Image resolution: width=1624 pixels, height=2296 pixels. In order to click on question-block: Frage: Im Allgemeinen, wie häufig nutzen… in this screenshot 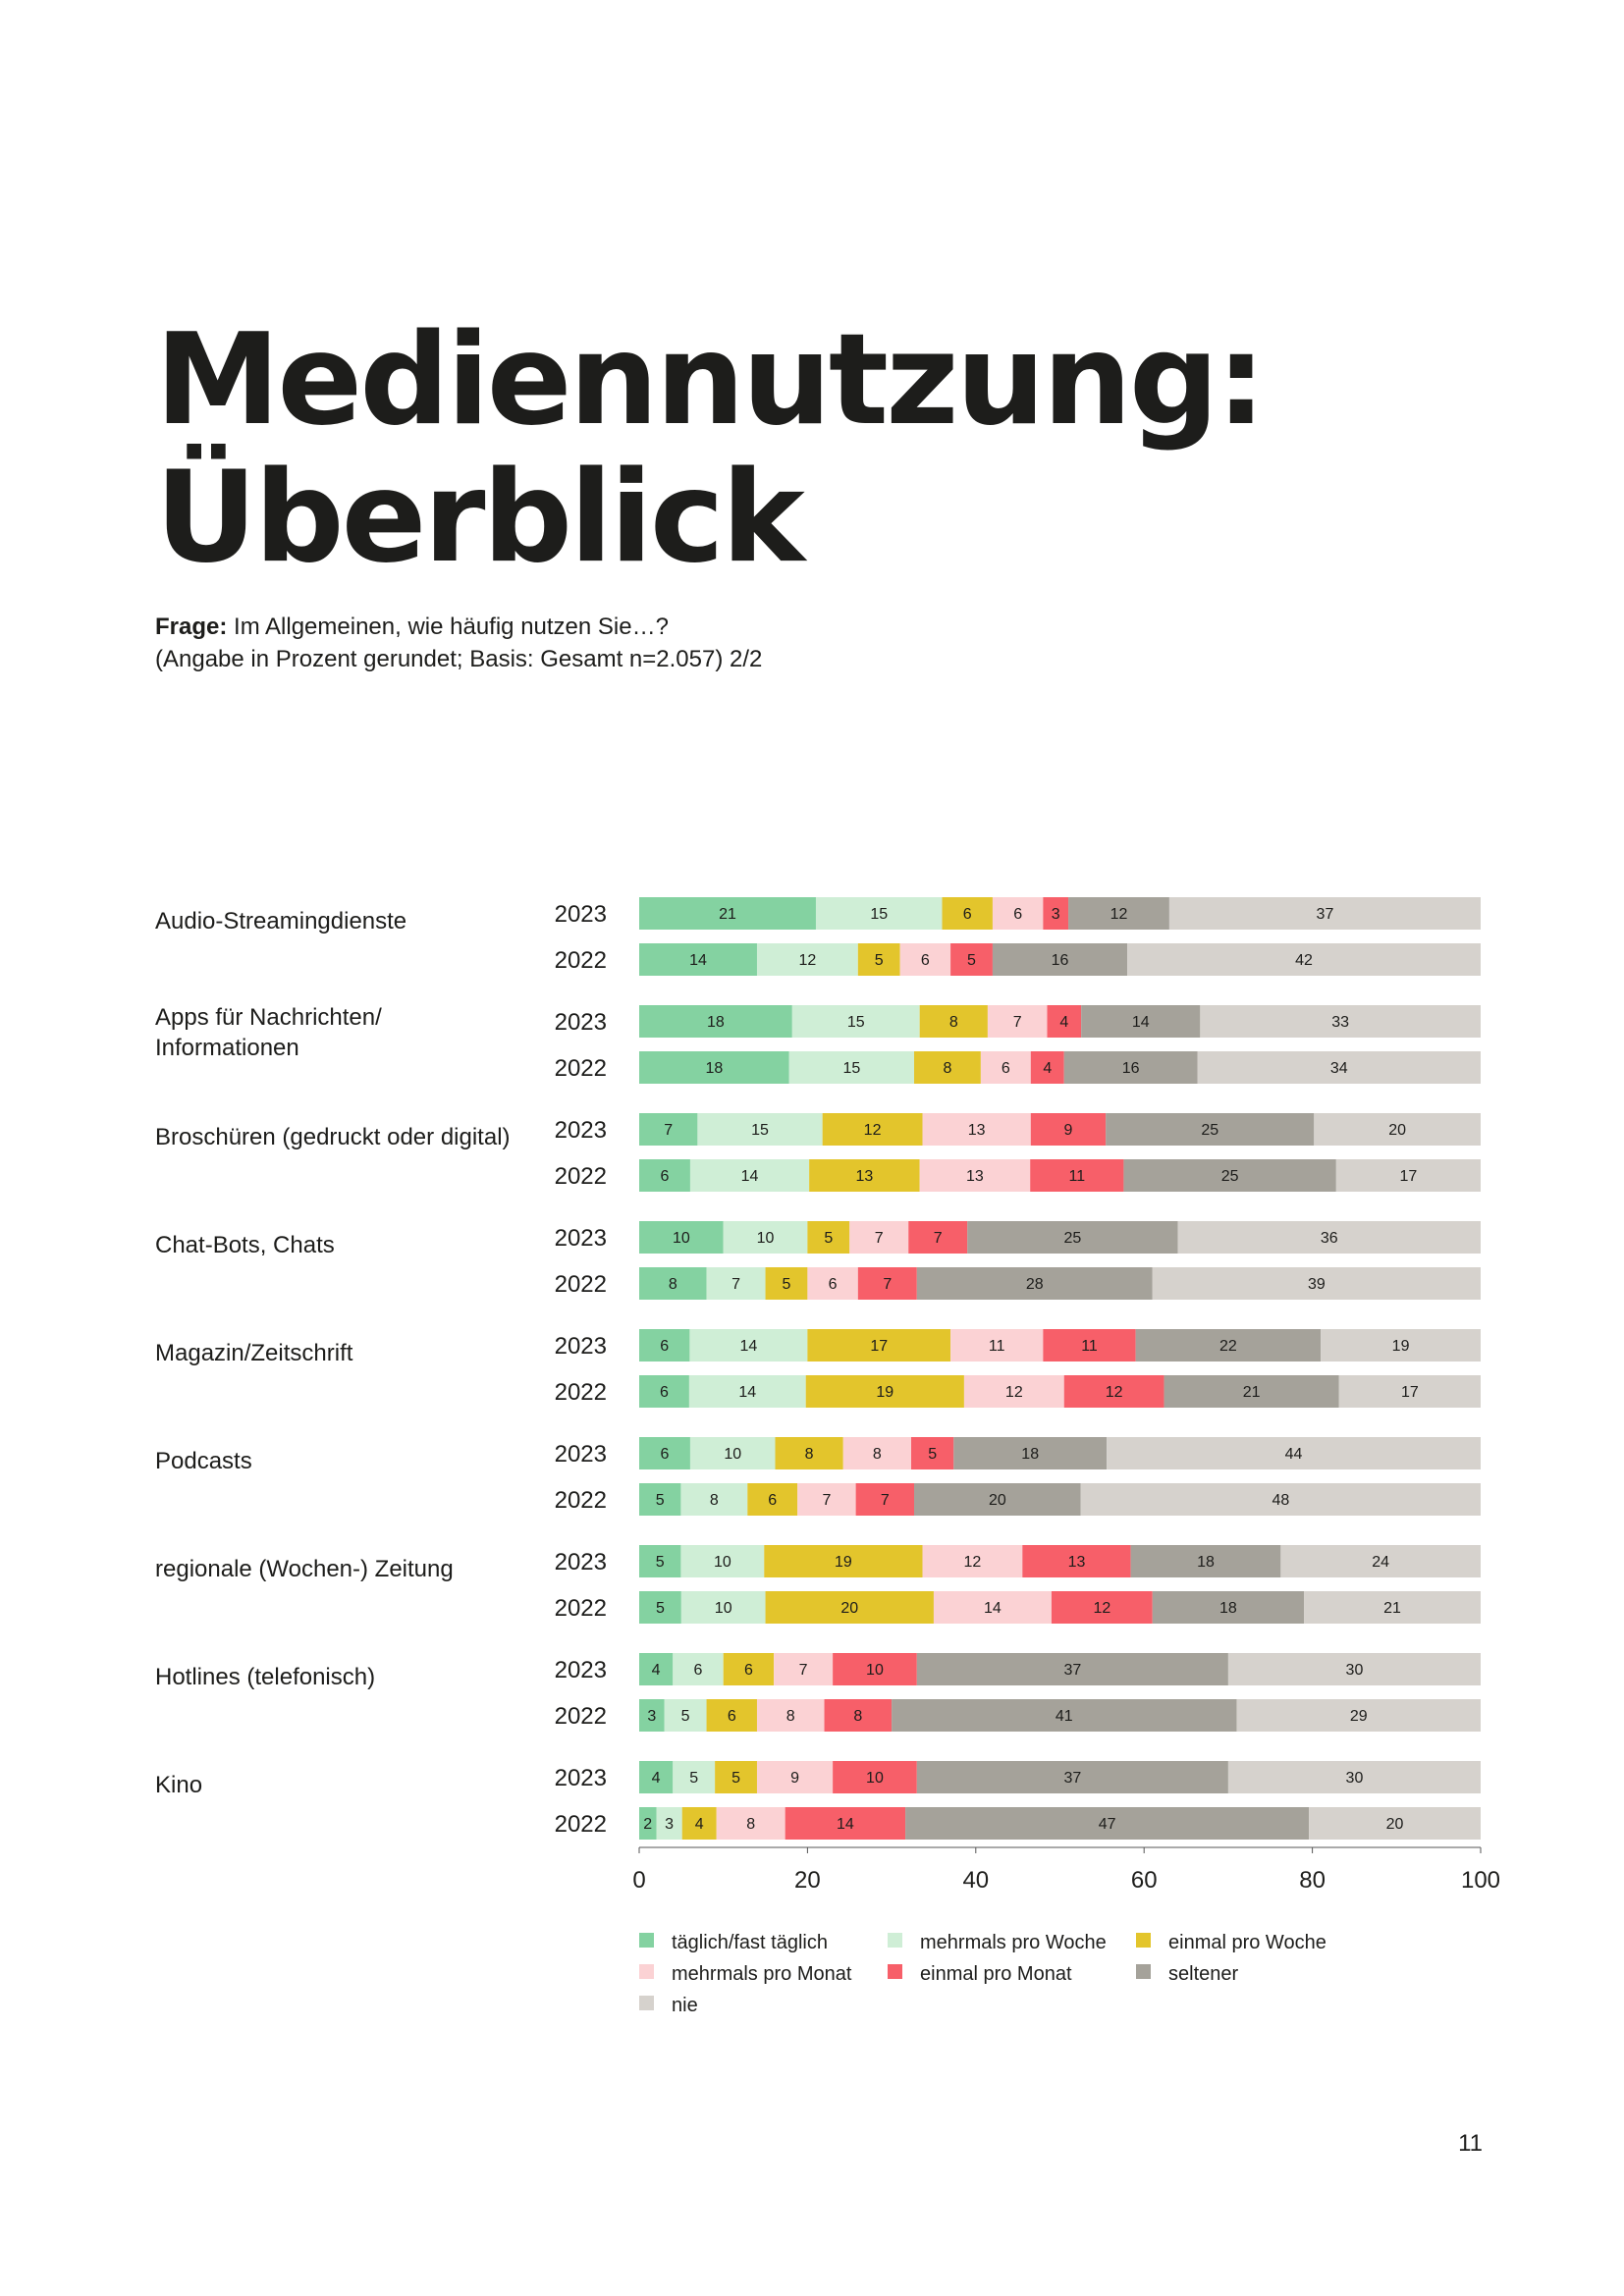, I will do `click(458, 643)`.